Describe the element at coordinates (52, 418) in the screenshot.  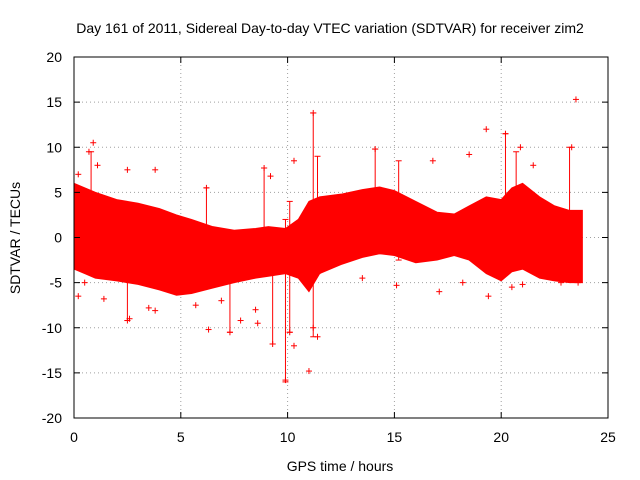
I see `y-tick-label: -20` at that location.